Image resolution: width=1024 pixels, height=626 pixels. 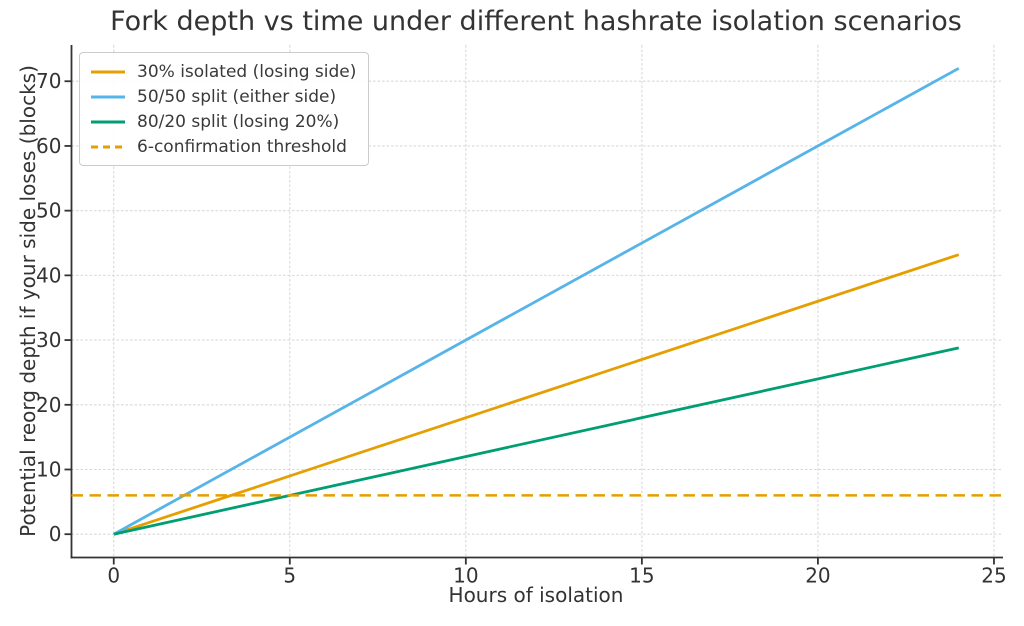 What do you see at coordinates (108, 146) in the screenshot?
I see `legend-swatch-dashed-line` at bounding box center [108, 146].